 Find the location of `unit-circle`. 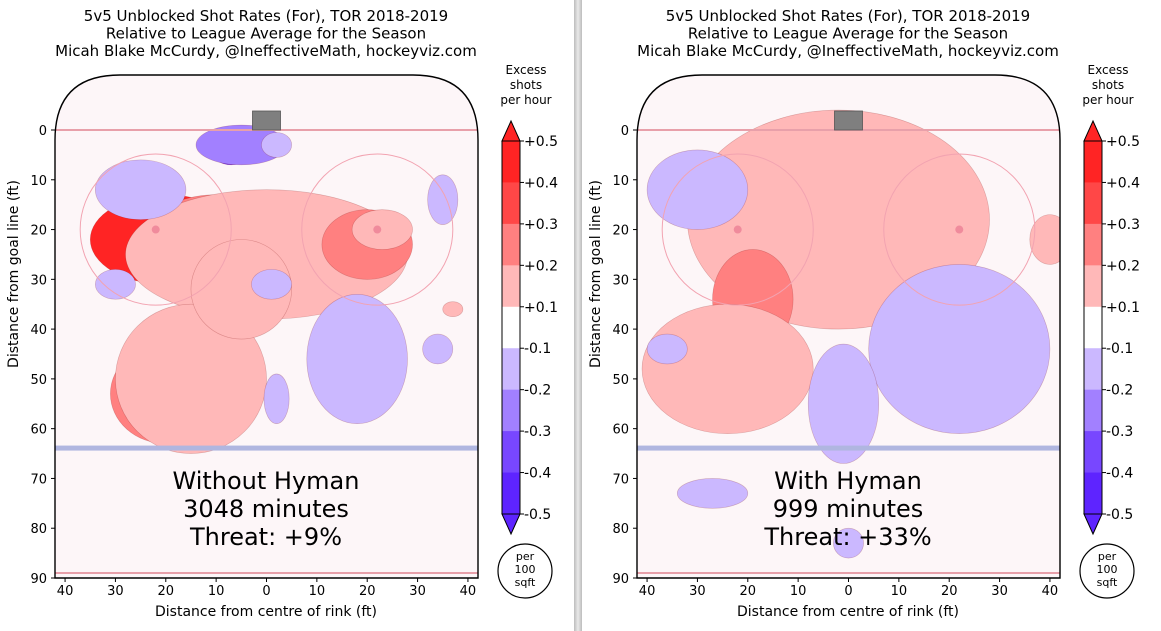

unit-circle is located at coordinates (1107, 571).